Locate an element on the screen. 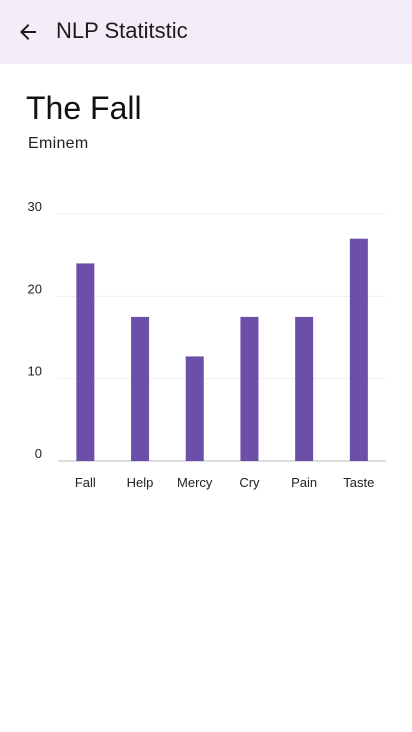  page-title: NLP Statitstic is located at coordinates (122, 30).